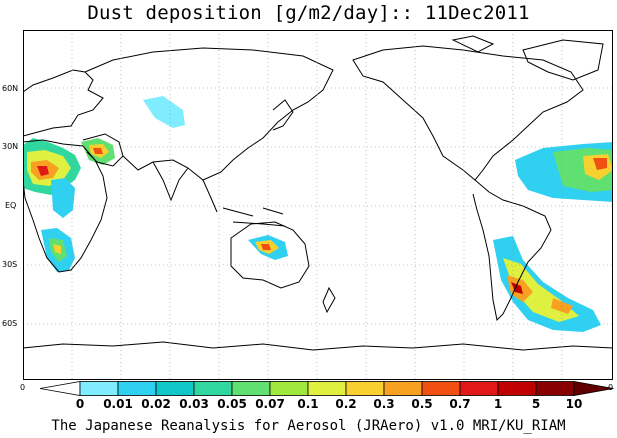 This screenshot has height=438, width=617. I want to click on colorbar-level-label: 0.3, so click(384, 404).